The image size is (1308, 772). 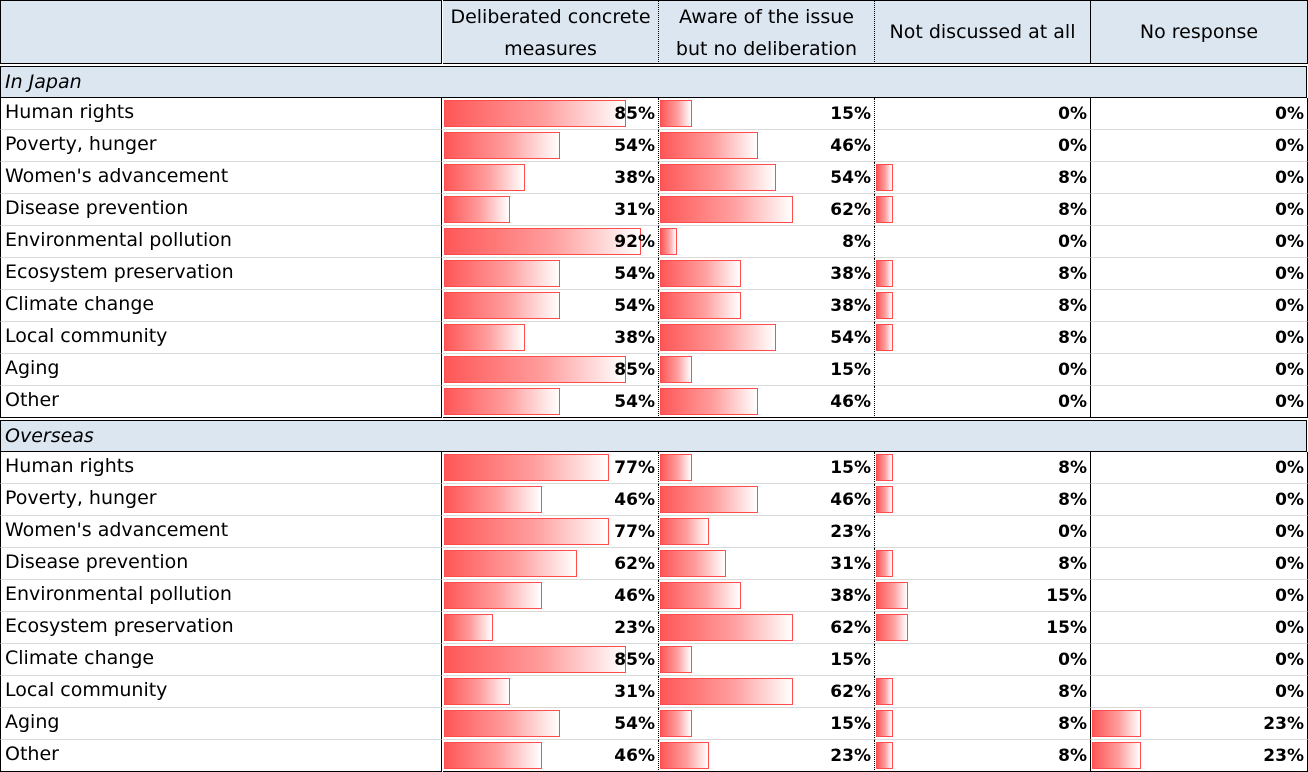 What do you see at coordinates (1199, 32) in the screenshot?
I see `column-header: No response` at bounding box center [1199, 32].